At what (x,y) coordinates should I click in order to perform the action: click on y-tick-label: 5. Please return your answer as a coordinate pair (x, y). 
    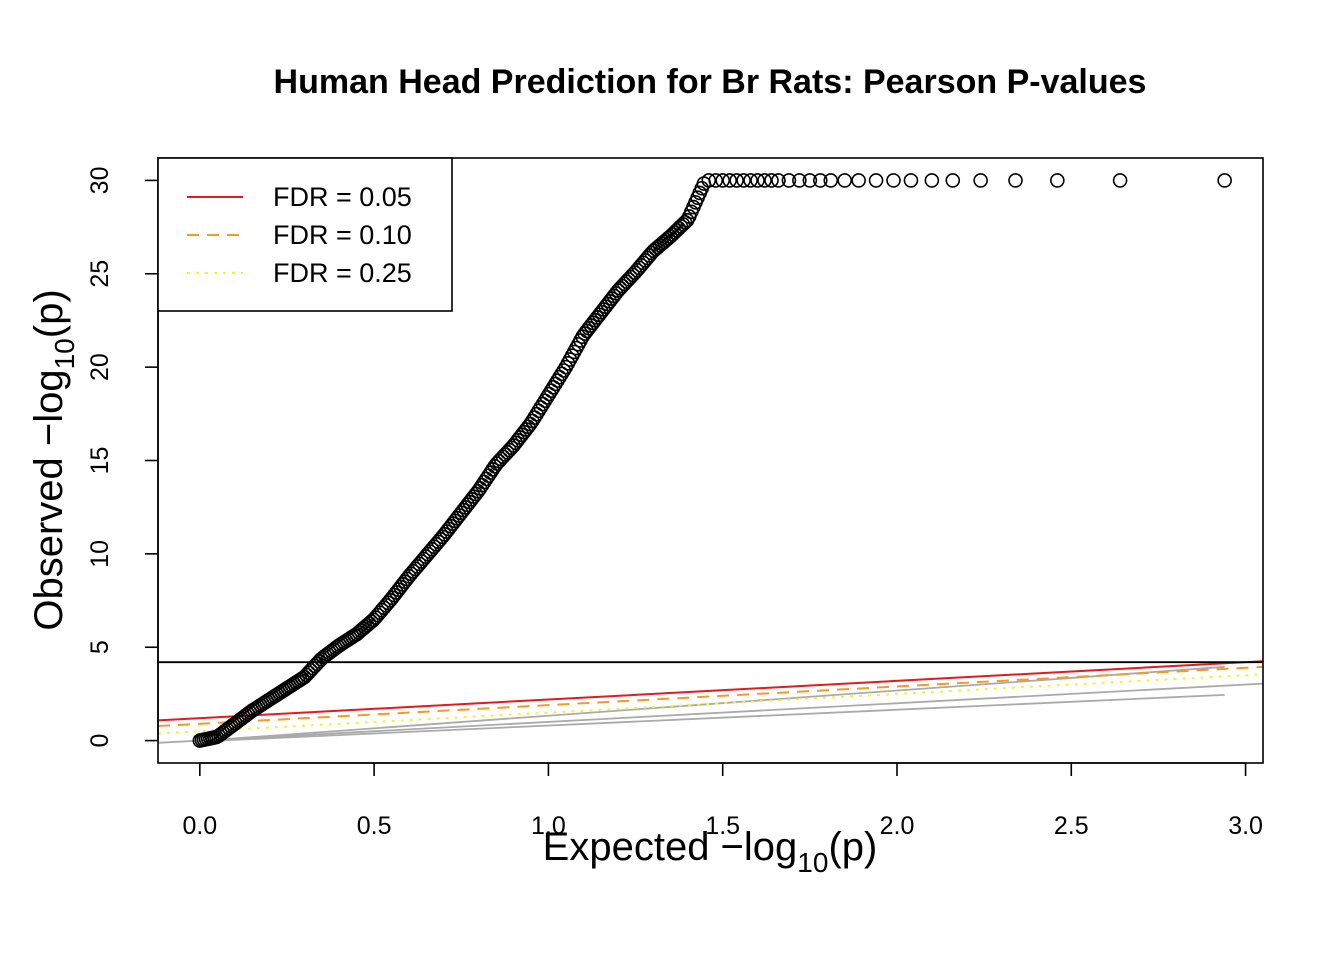
    Looking at the image, I should click on (100, 647).